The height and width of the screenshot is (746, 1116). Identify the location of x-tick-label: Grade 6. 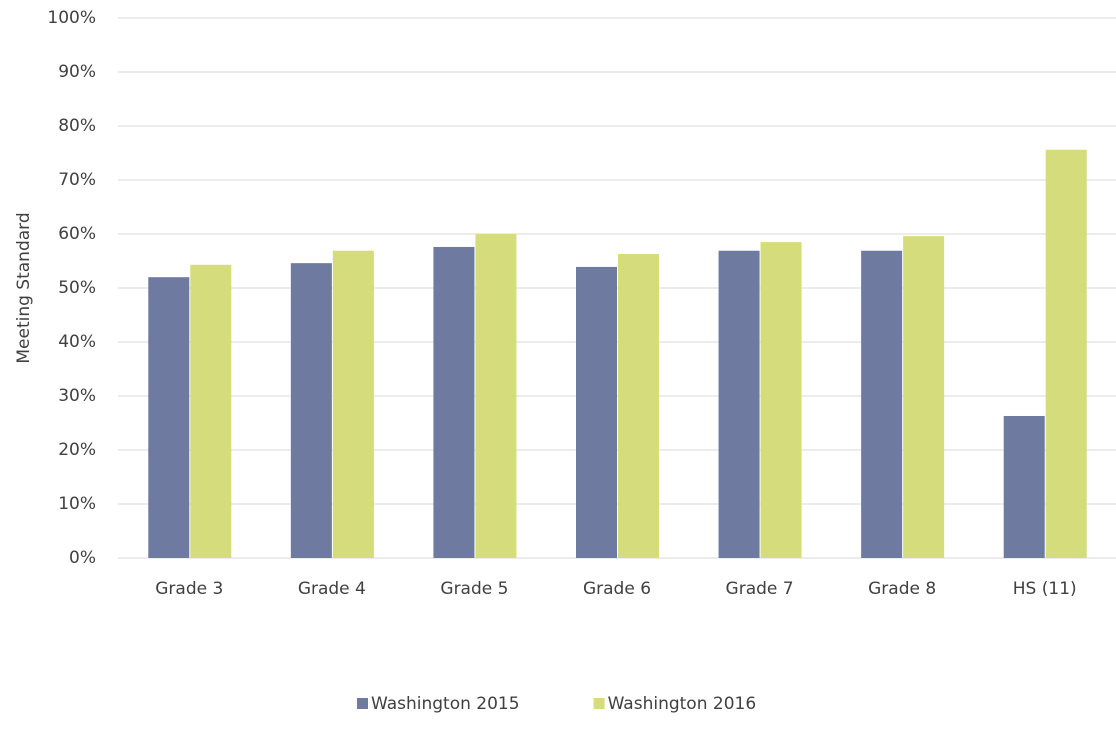
(617, 589).